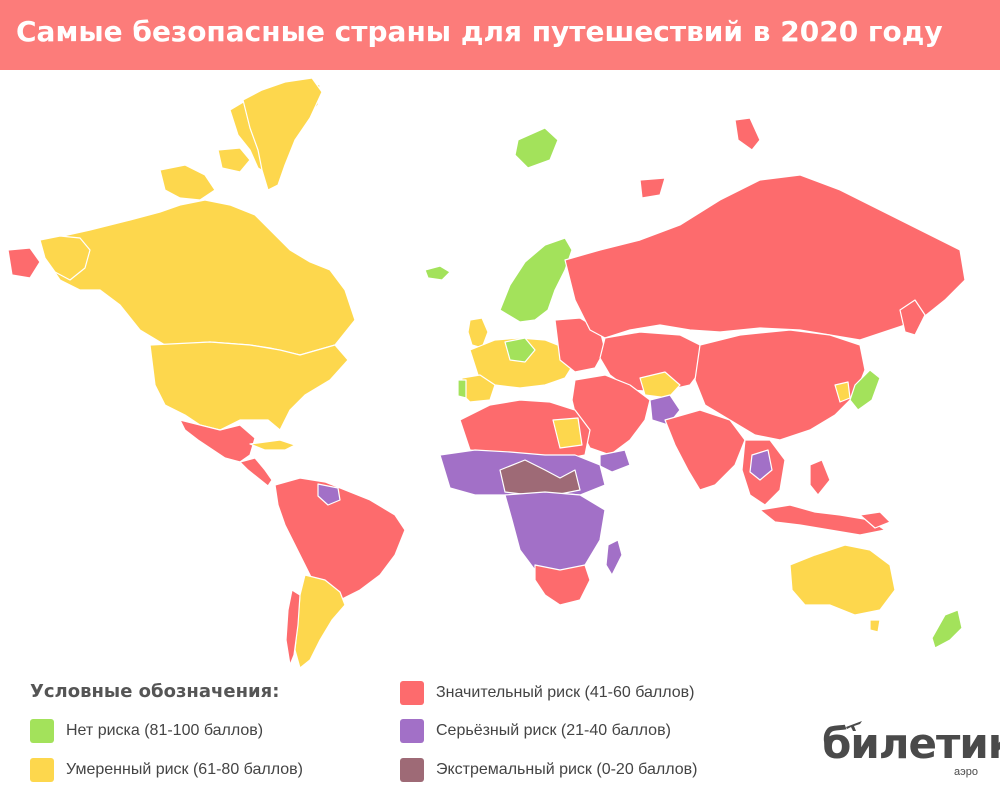 The width and height of the screenshot is (1000, 800). Describe the element at coordinates (553, 730) in the screenshot. I see `legend-label: Серьёзный риск (21-40 баллов)` at that location.